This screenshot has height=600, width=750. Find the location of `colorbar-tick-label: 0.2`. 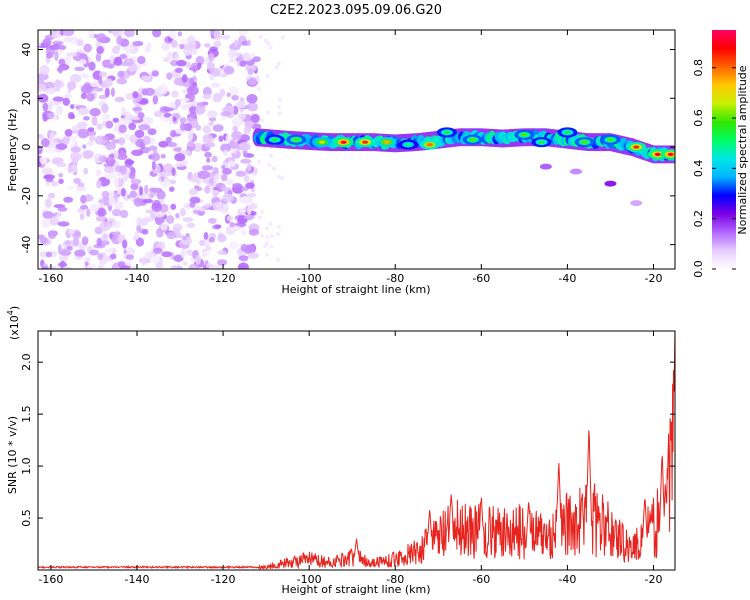

colorbar-tick-label: 0.2 is located at coordinates (698, 219).